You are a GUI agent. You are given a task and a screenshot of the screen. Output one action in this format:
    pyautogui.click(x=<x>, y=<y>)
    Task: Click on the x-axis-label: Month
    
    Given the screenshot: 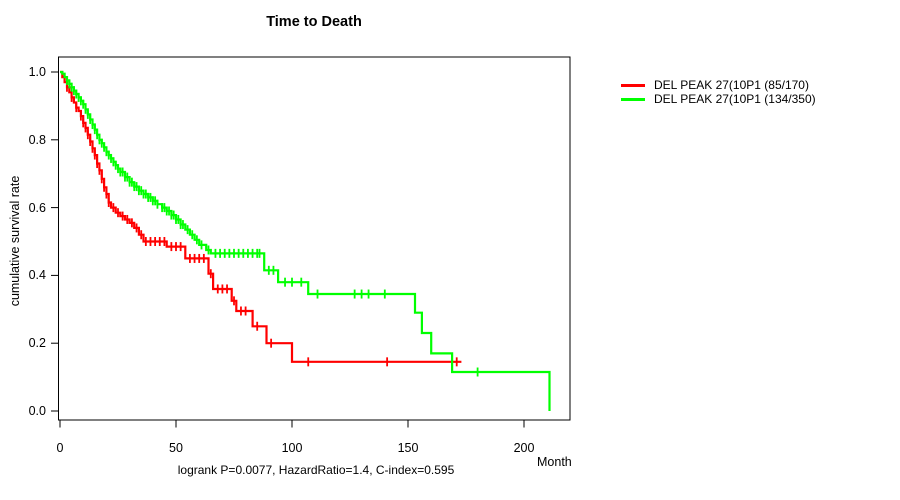 What is the action you would take?
    pyautogui.click(x=554, y=462)
    